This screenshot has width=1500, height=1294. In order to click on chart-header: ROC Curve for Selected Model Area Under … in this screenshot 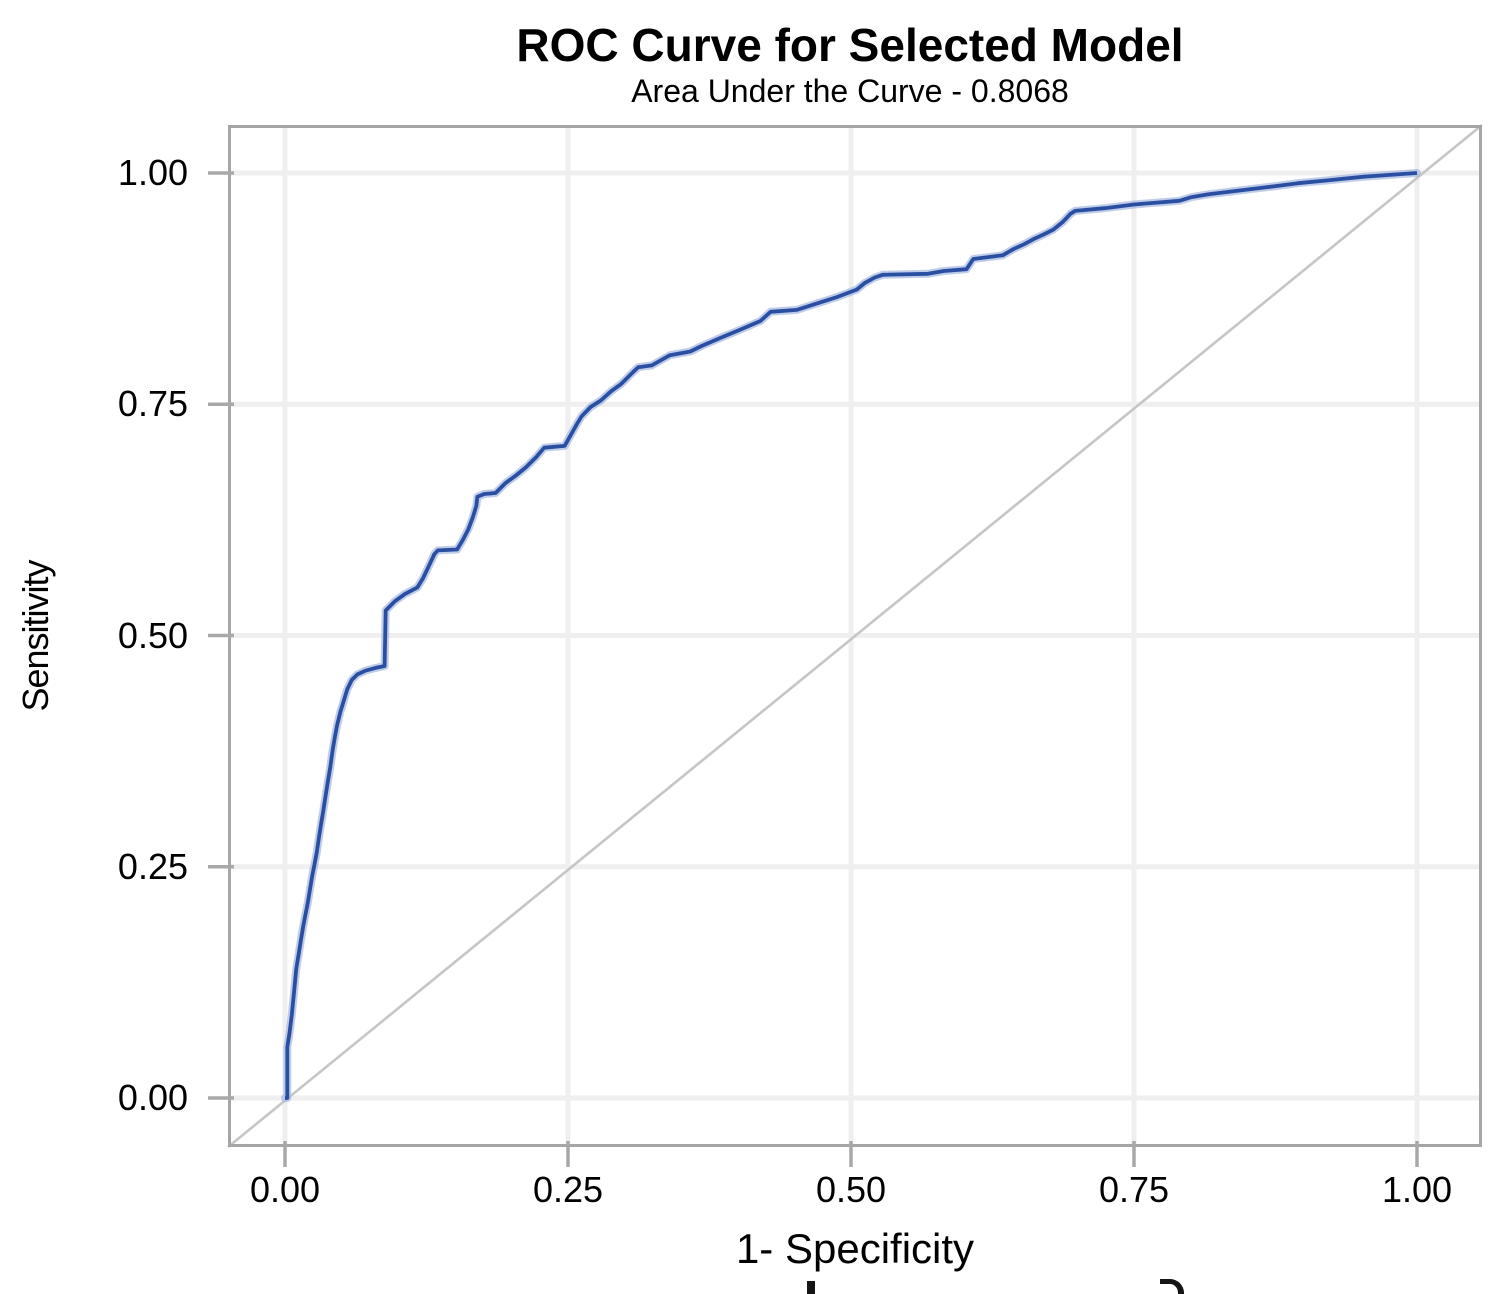, I will do `click(850, 55)`.